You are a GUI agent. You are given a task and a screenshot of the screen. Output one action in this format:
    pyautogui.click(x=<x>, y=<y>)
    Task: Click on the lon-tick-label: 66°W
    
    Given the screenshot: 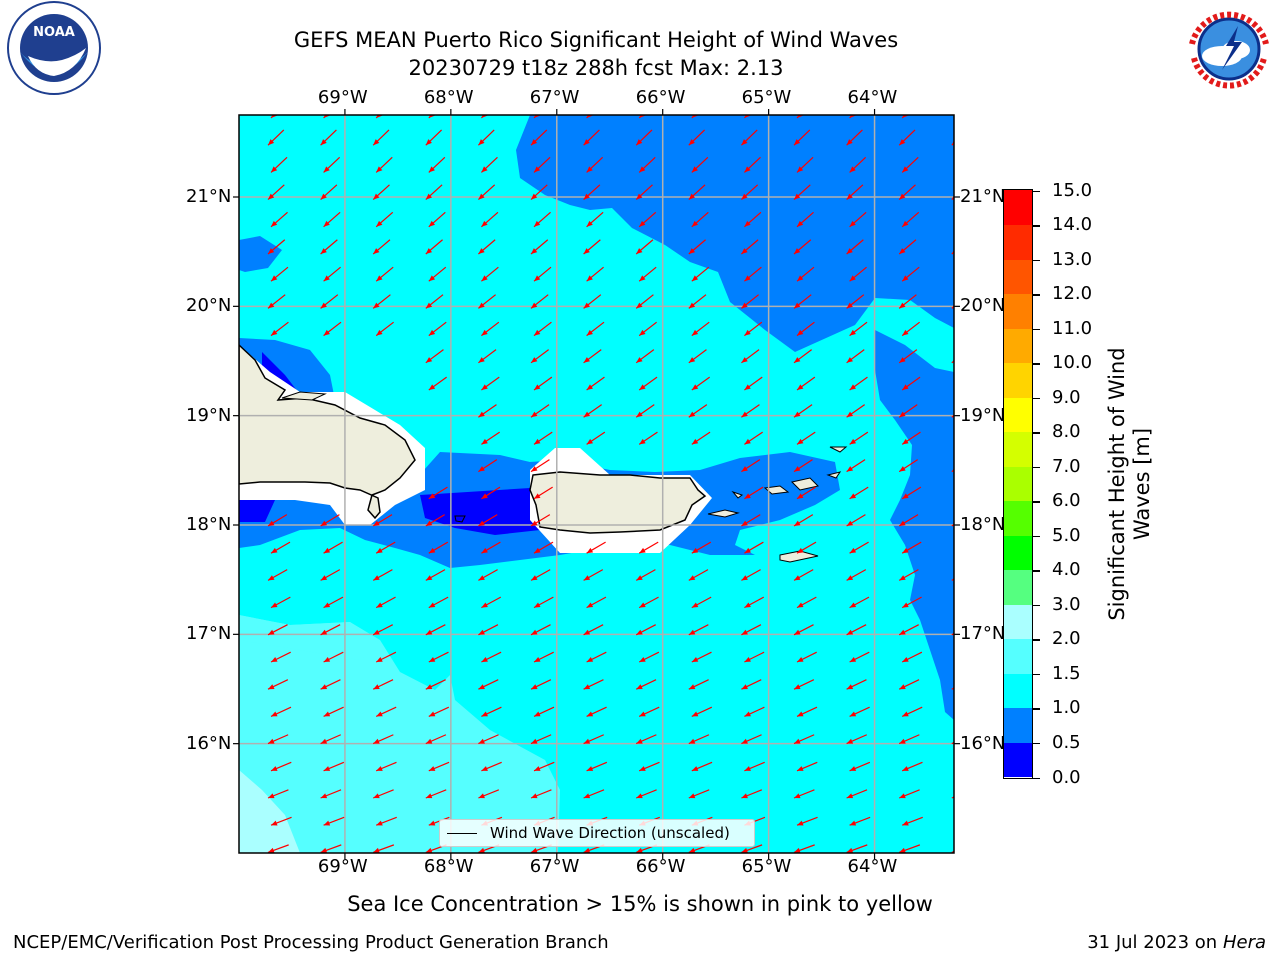 What is the action you would take?
    pyautogui.click(x=660, y=97)
    